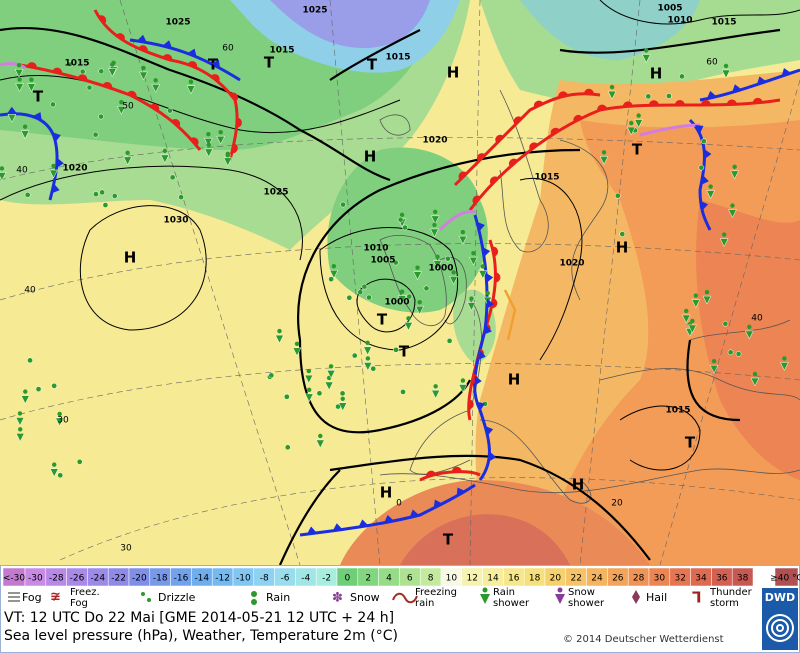 The height and width of the screenshot is (653, 800). What do you see at coordinates (575, 579) in the screenshot?
I see `scale-label: 22` at bounding box center [575, 579].